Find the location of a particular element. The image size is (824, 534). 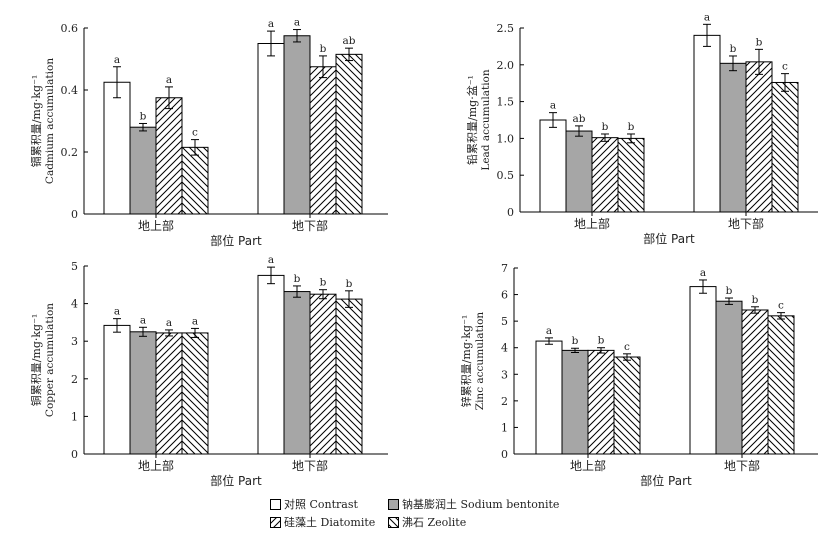

bar-zinc-s2-c1 is located at coordinates (755, 382).